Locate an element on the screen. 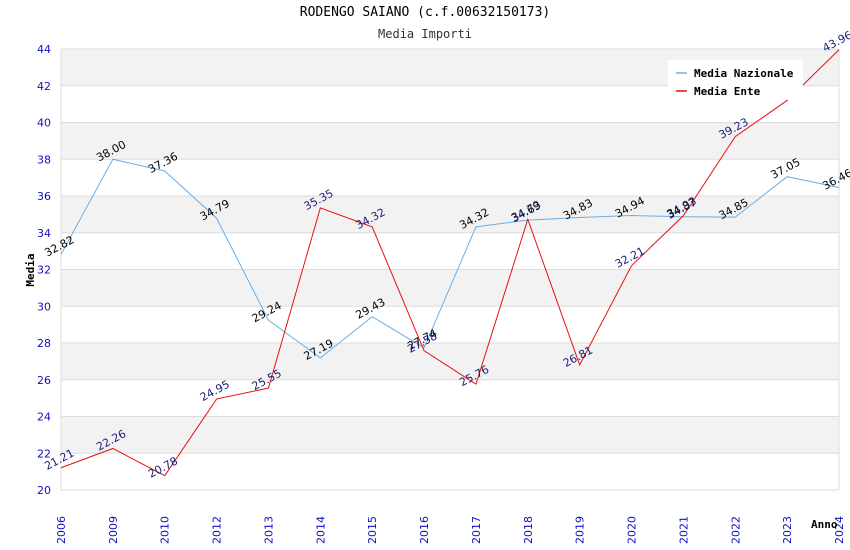 This screenshot has width=850, height=550. legend: Media Nazionale Media Ente is located at coordinates (735, 80).